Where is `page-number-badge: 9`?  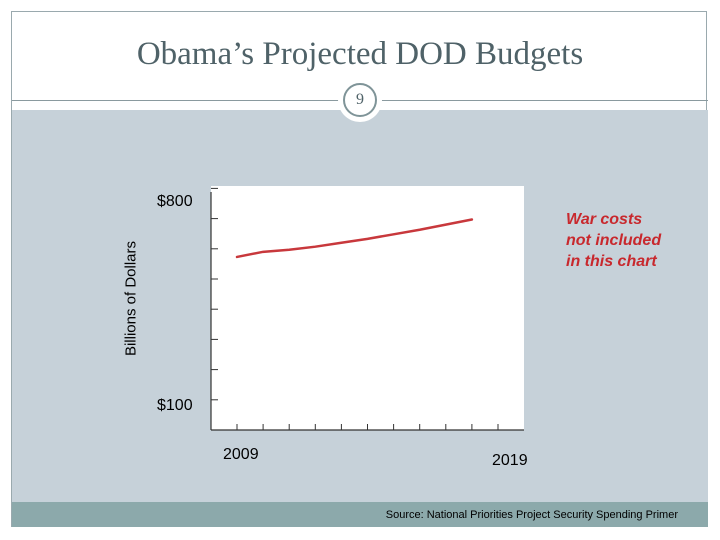 page-number-badge: 9 is located at coordinates (360, 100).